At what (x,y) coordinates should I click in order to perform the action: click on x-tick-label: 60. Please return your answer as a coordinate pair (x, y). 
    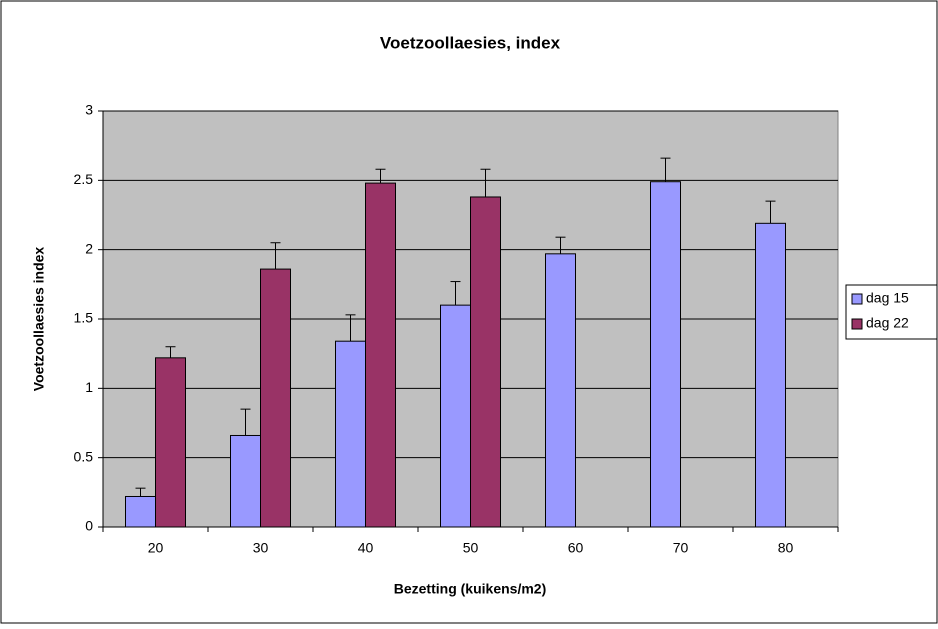
    Looking at the image, I should click on (576, 548).